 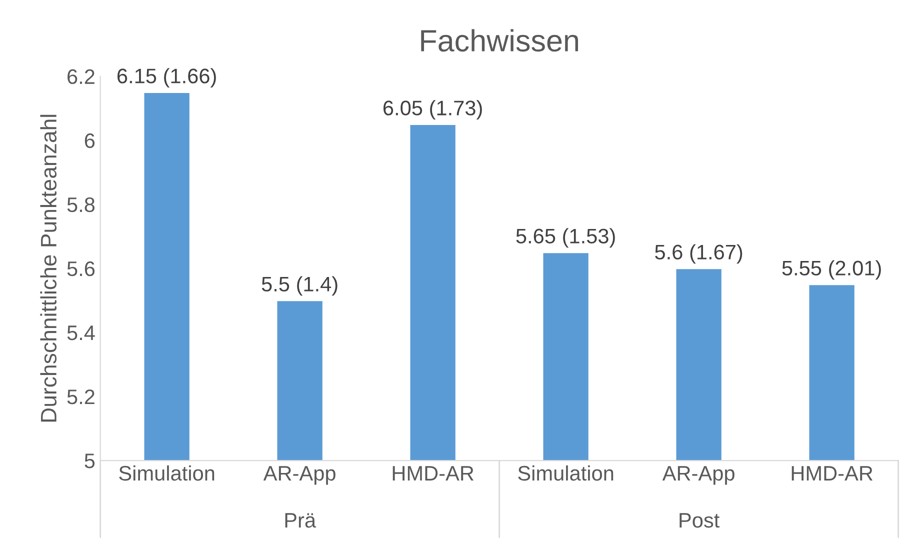 I want to click on y-axis-title: Durchschnittliche Punkteanzahl, so click(x=48, y=268).